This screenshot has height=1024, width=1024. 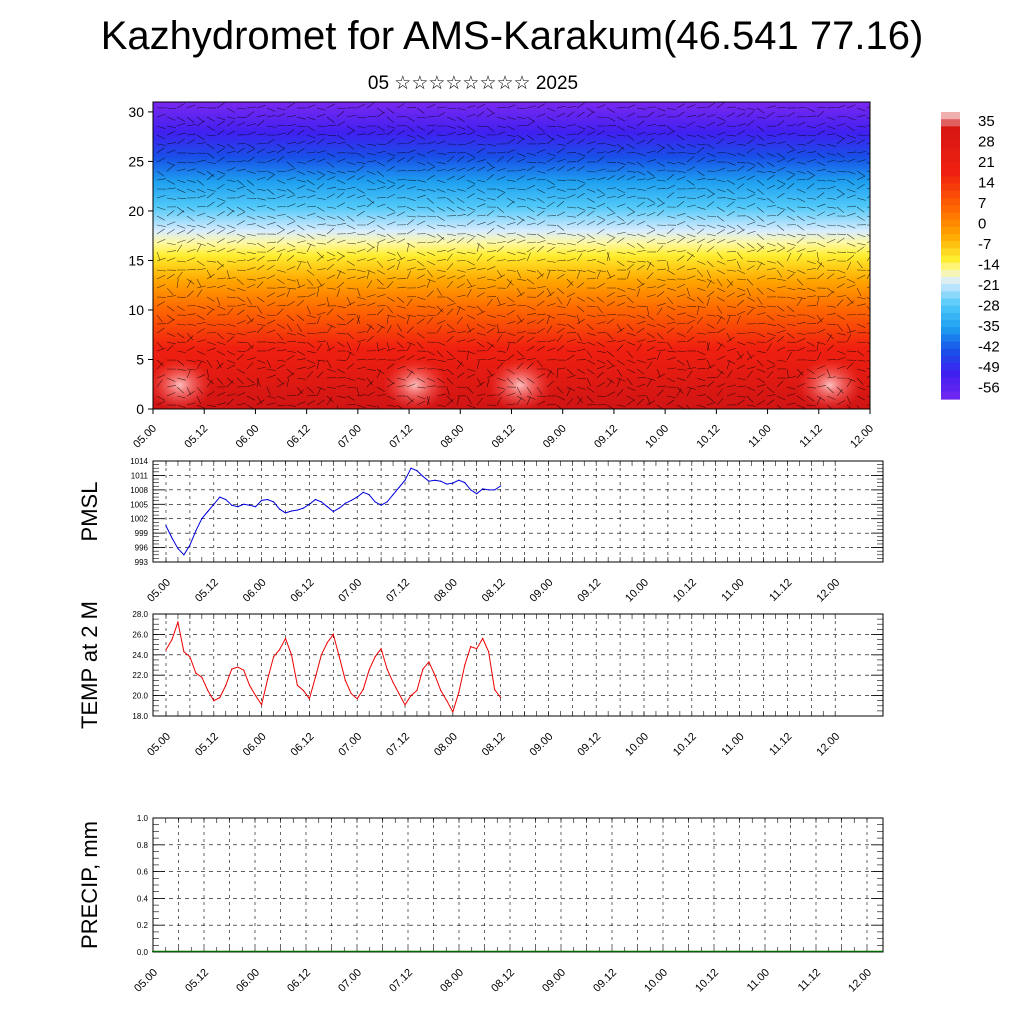 What do you see at coordinates (950, 281) in the screenshot?
I see `colorbar-band` at bounding box center [950, 281].